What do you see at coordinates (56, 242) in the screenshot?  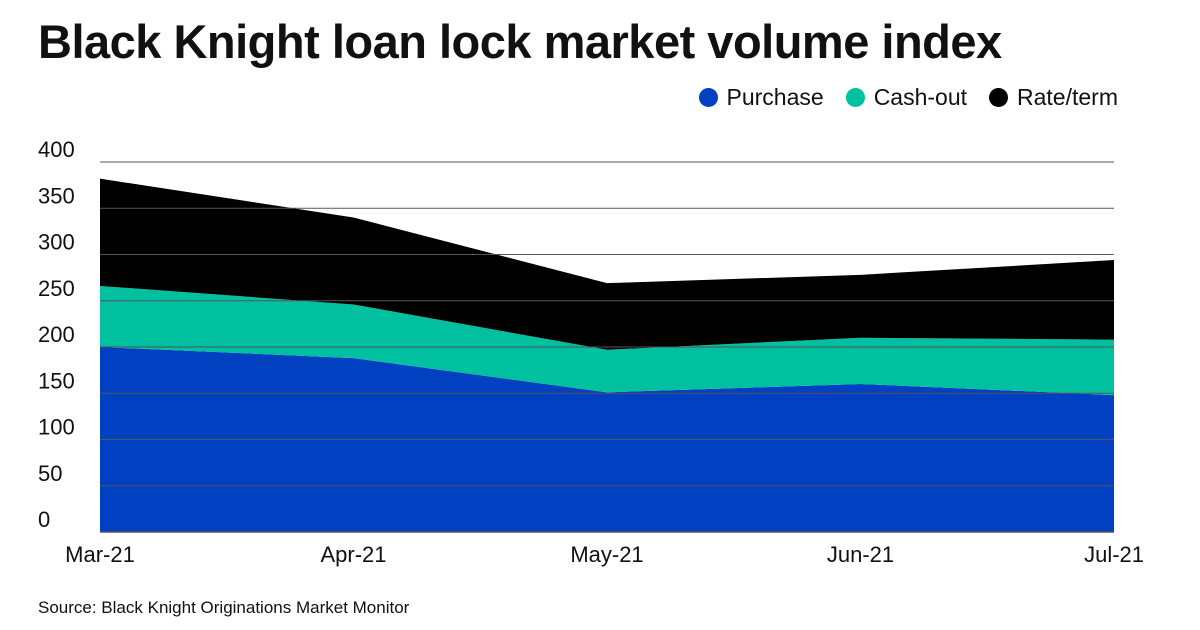 I see `y-tick-label: 300` at bounding box center [56, 242].